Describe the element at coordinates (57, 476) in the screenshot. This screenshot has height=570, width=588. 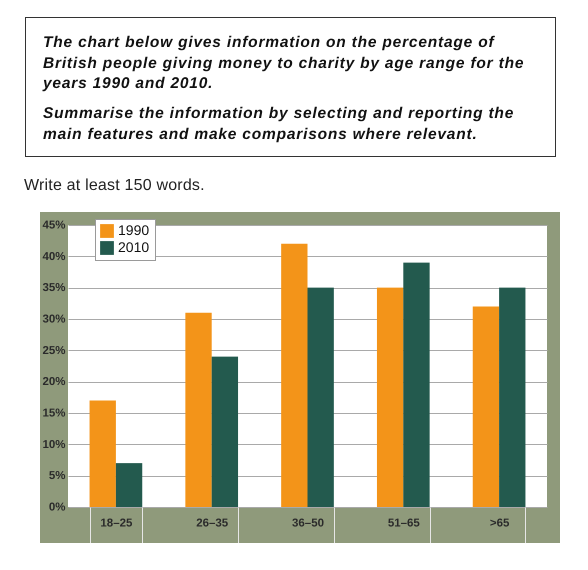
I see `y-tick-label: 5%` at that location.